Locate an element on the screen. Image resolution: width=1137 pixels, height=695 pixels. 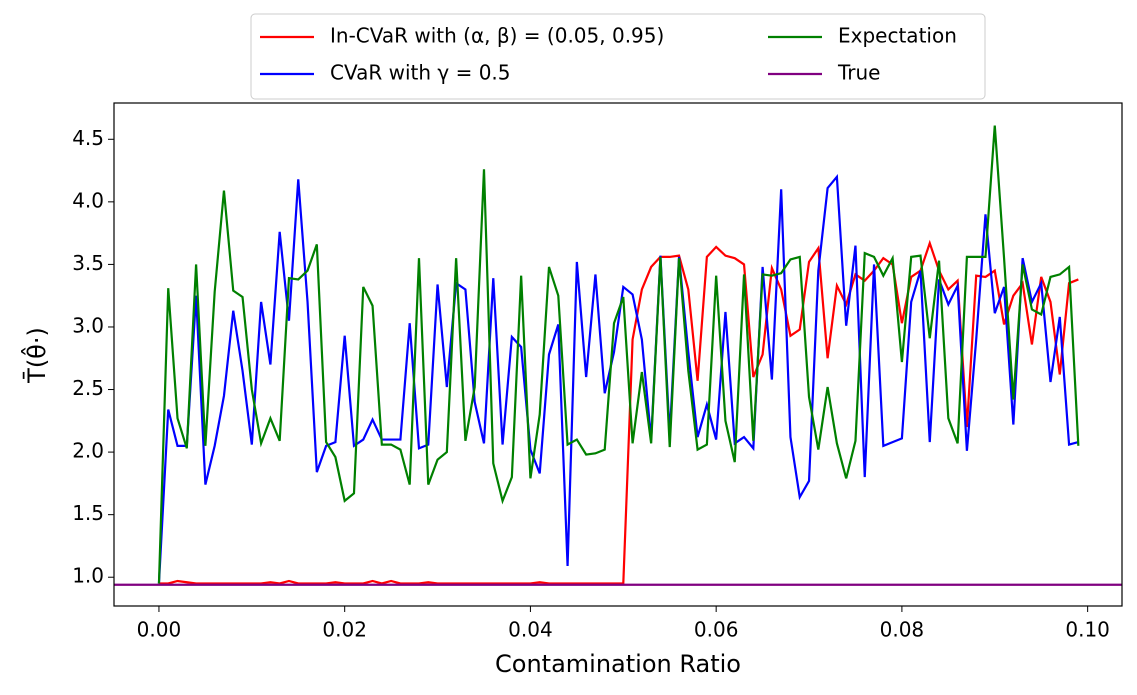
y-tick-label: 2.0 is located at coordinates (88, 451).